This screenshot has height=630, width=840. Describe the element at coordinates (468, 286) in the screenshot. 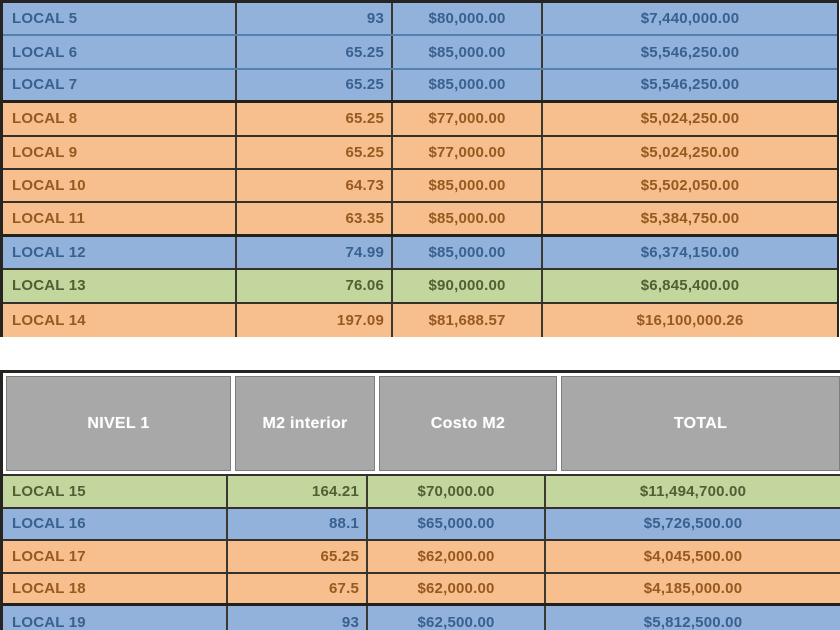

I see `costo-m2-cell: $90,000.00` at that location.